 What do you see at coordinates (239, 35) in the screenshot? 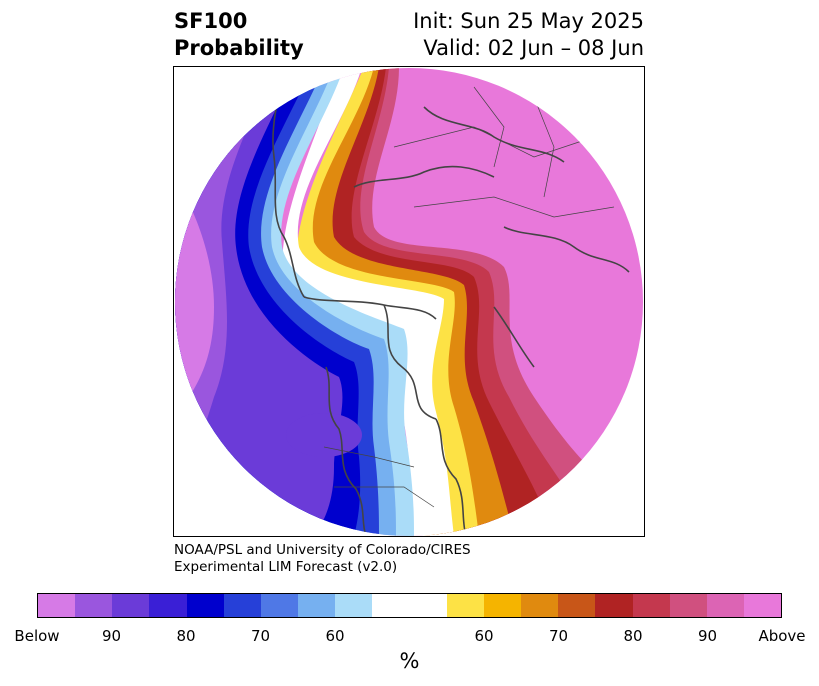
I see `plot-title-left: SF100 Probability` at bounding box center [239, 35].